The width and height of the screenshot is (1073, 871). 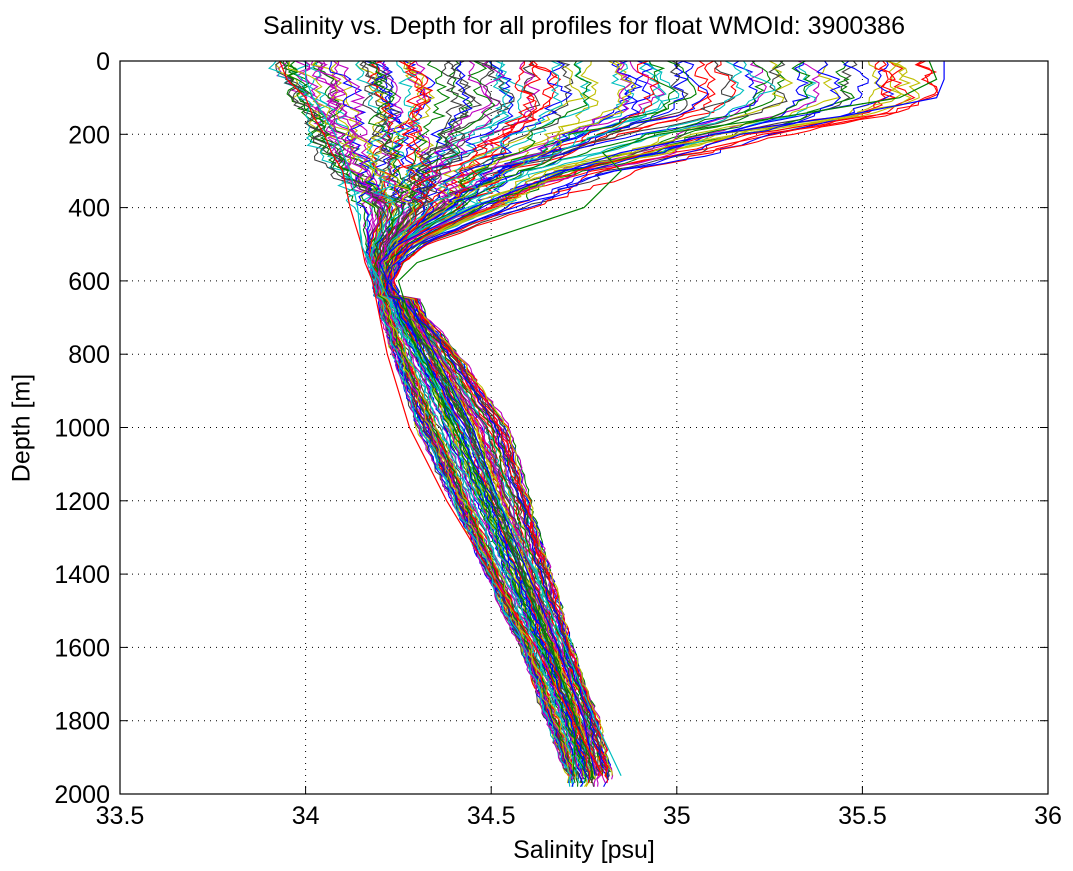 I want to click on x-tick-label: 34, so click(x=306, y=816).